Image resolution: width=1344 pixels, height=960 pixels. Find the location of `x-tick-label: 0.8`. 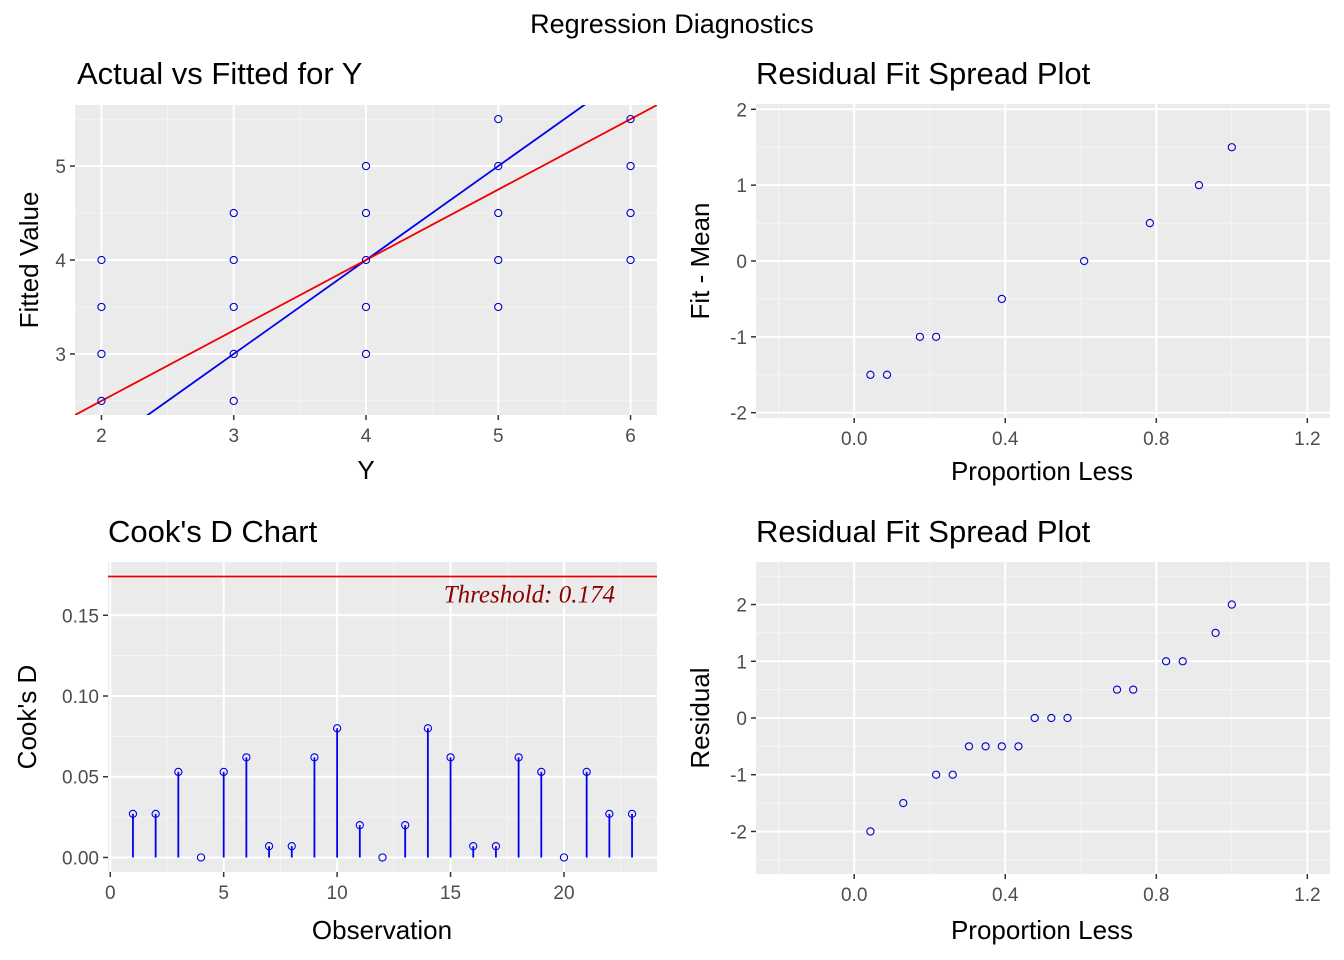

x-tick-label: 0.8 is located at coordinates (1156, 439).